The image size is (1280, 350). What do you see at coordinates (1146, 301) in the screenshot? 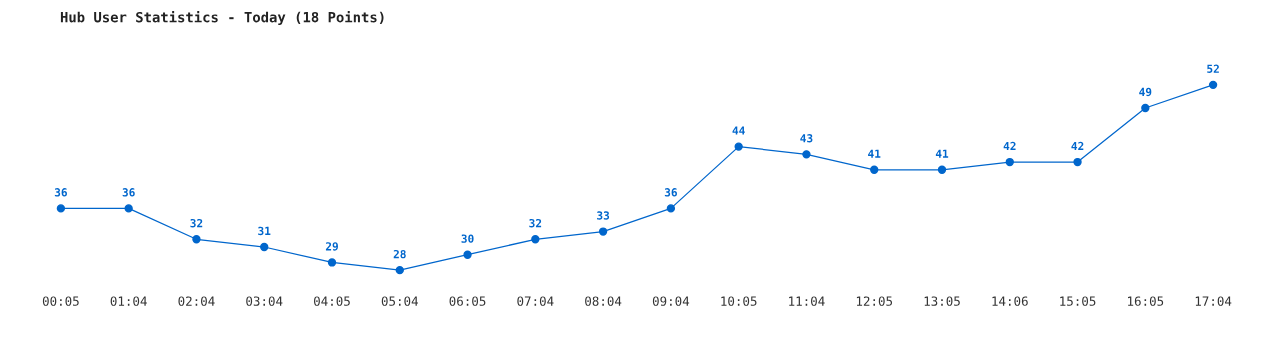
I see `x-tick-label: 16:05` at bounding box center [1146, 301].